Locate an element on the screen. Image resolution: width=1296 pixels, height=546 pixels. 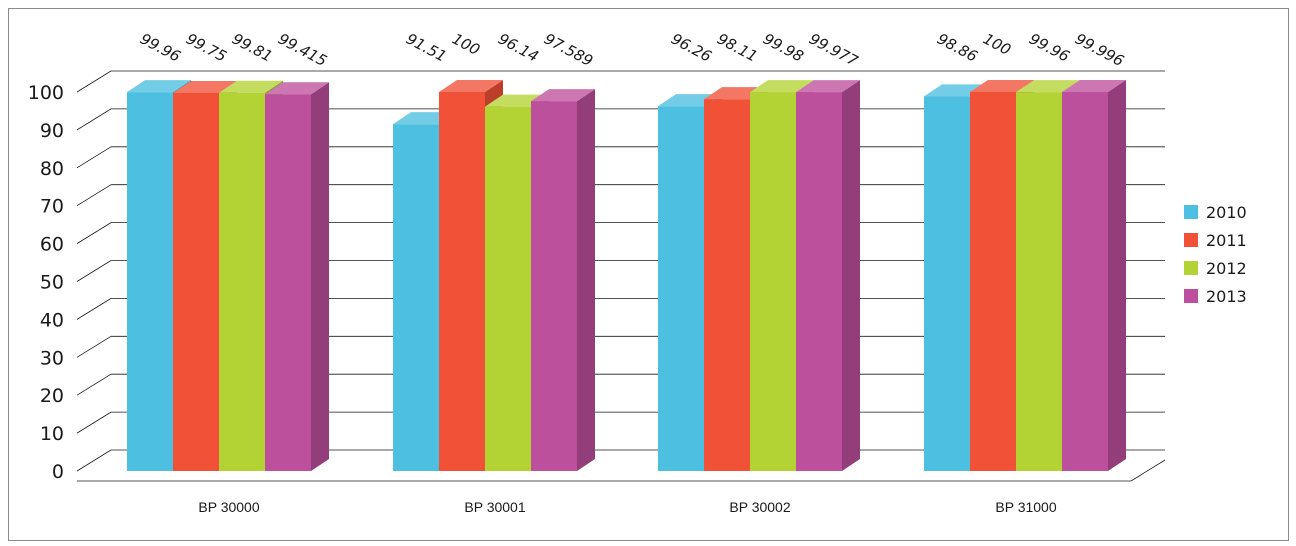
legend-label: 2012 is located at coordinates (1226, 268).